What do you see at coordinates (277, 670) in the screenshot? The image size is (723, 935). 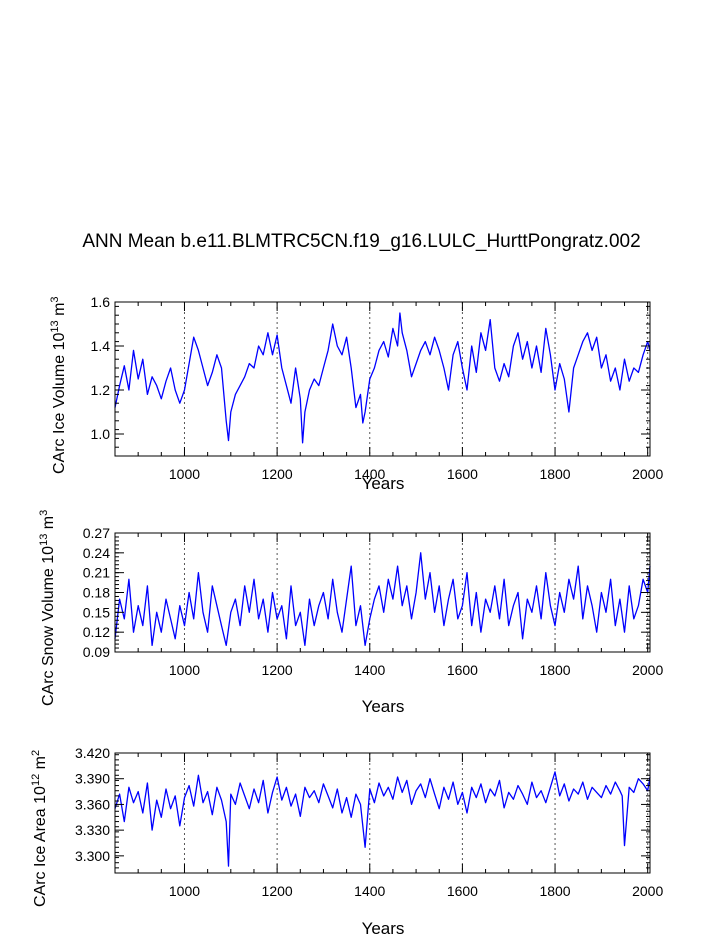 I see `snow-volume-xtick-label: 1200` at bounding box center [277, 670].